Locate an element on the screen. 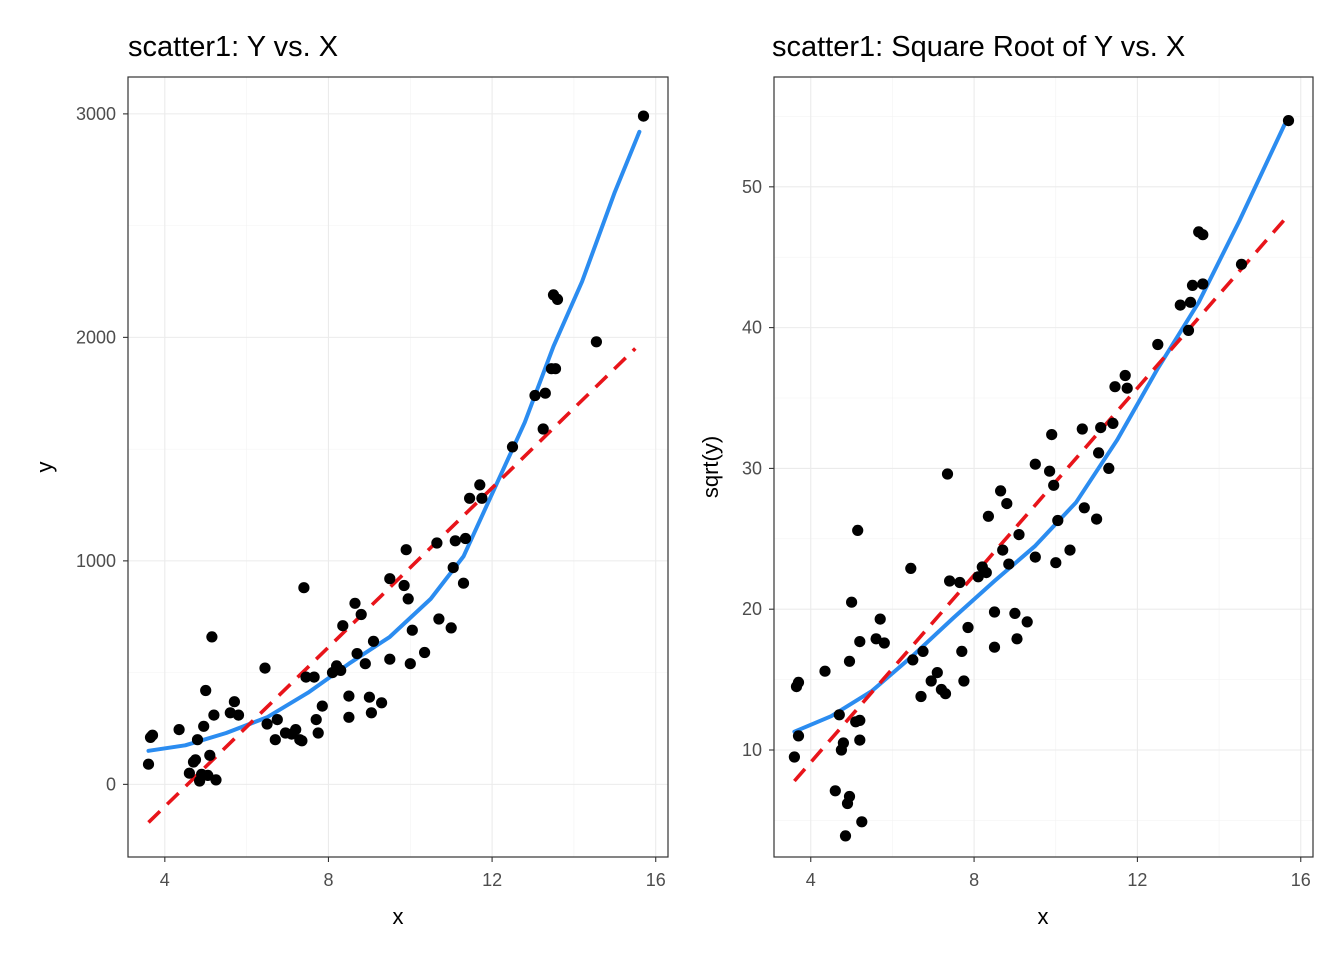  panel-2-x-axis-title: x is located at coordinates (1043, 916).